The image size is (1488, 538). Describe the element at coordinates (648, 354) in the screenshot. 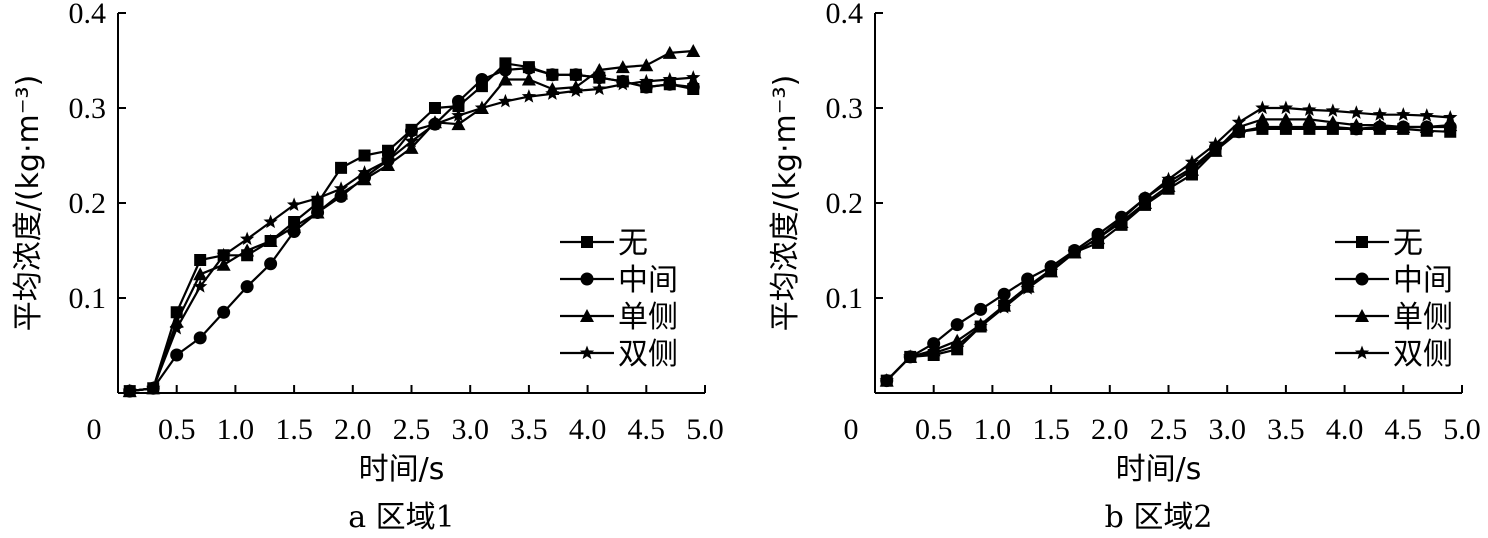

I see `legend-label: 双侧` at that location.